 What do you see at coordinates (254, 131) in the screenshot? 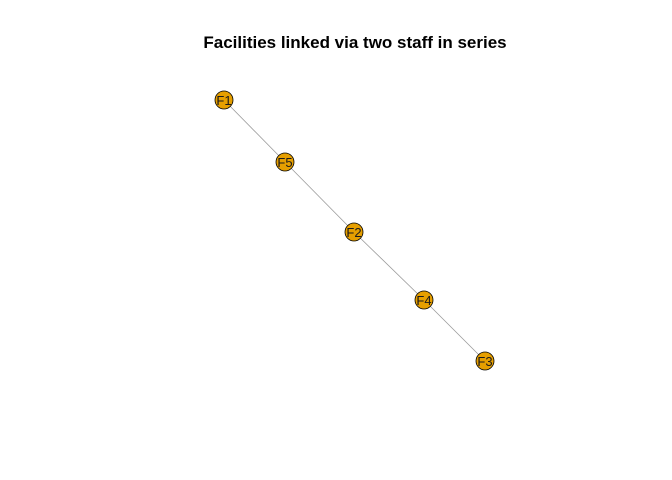
I see `edge-f1-f5` at bounding box center [254, 131].